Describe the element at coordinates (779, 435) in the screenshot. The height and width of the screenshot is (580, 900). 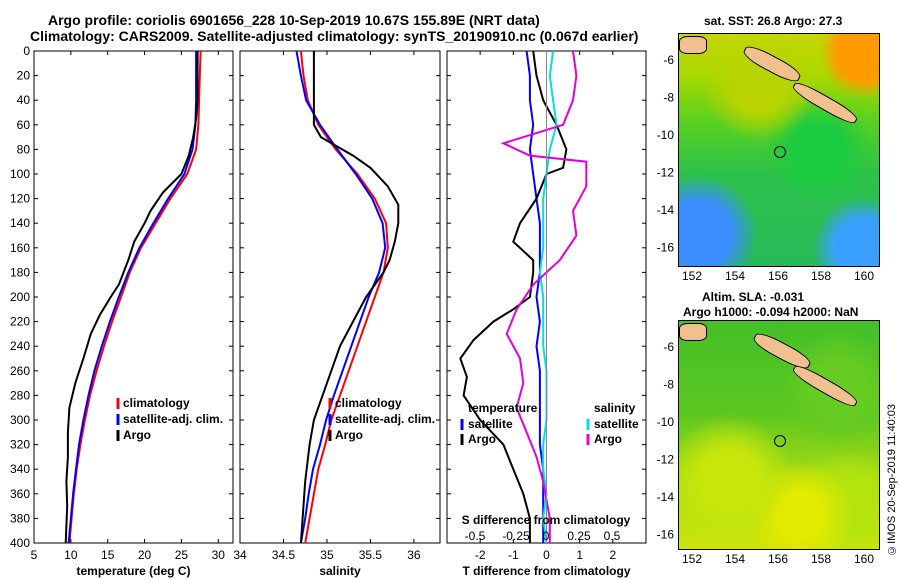
I see `sla-map` at that location.